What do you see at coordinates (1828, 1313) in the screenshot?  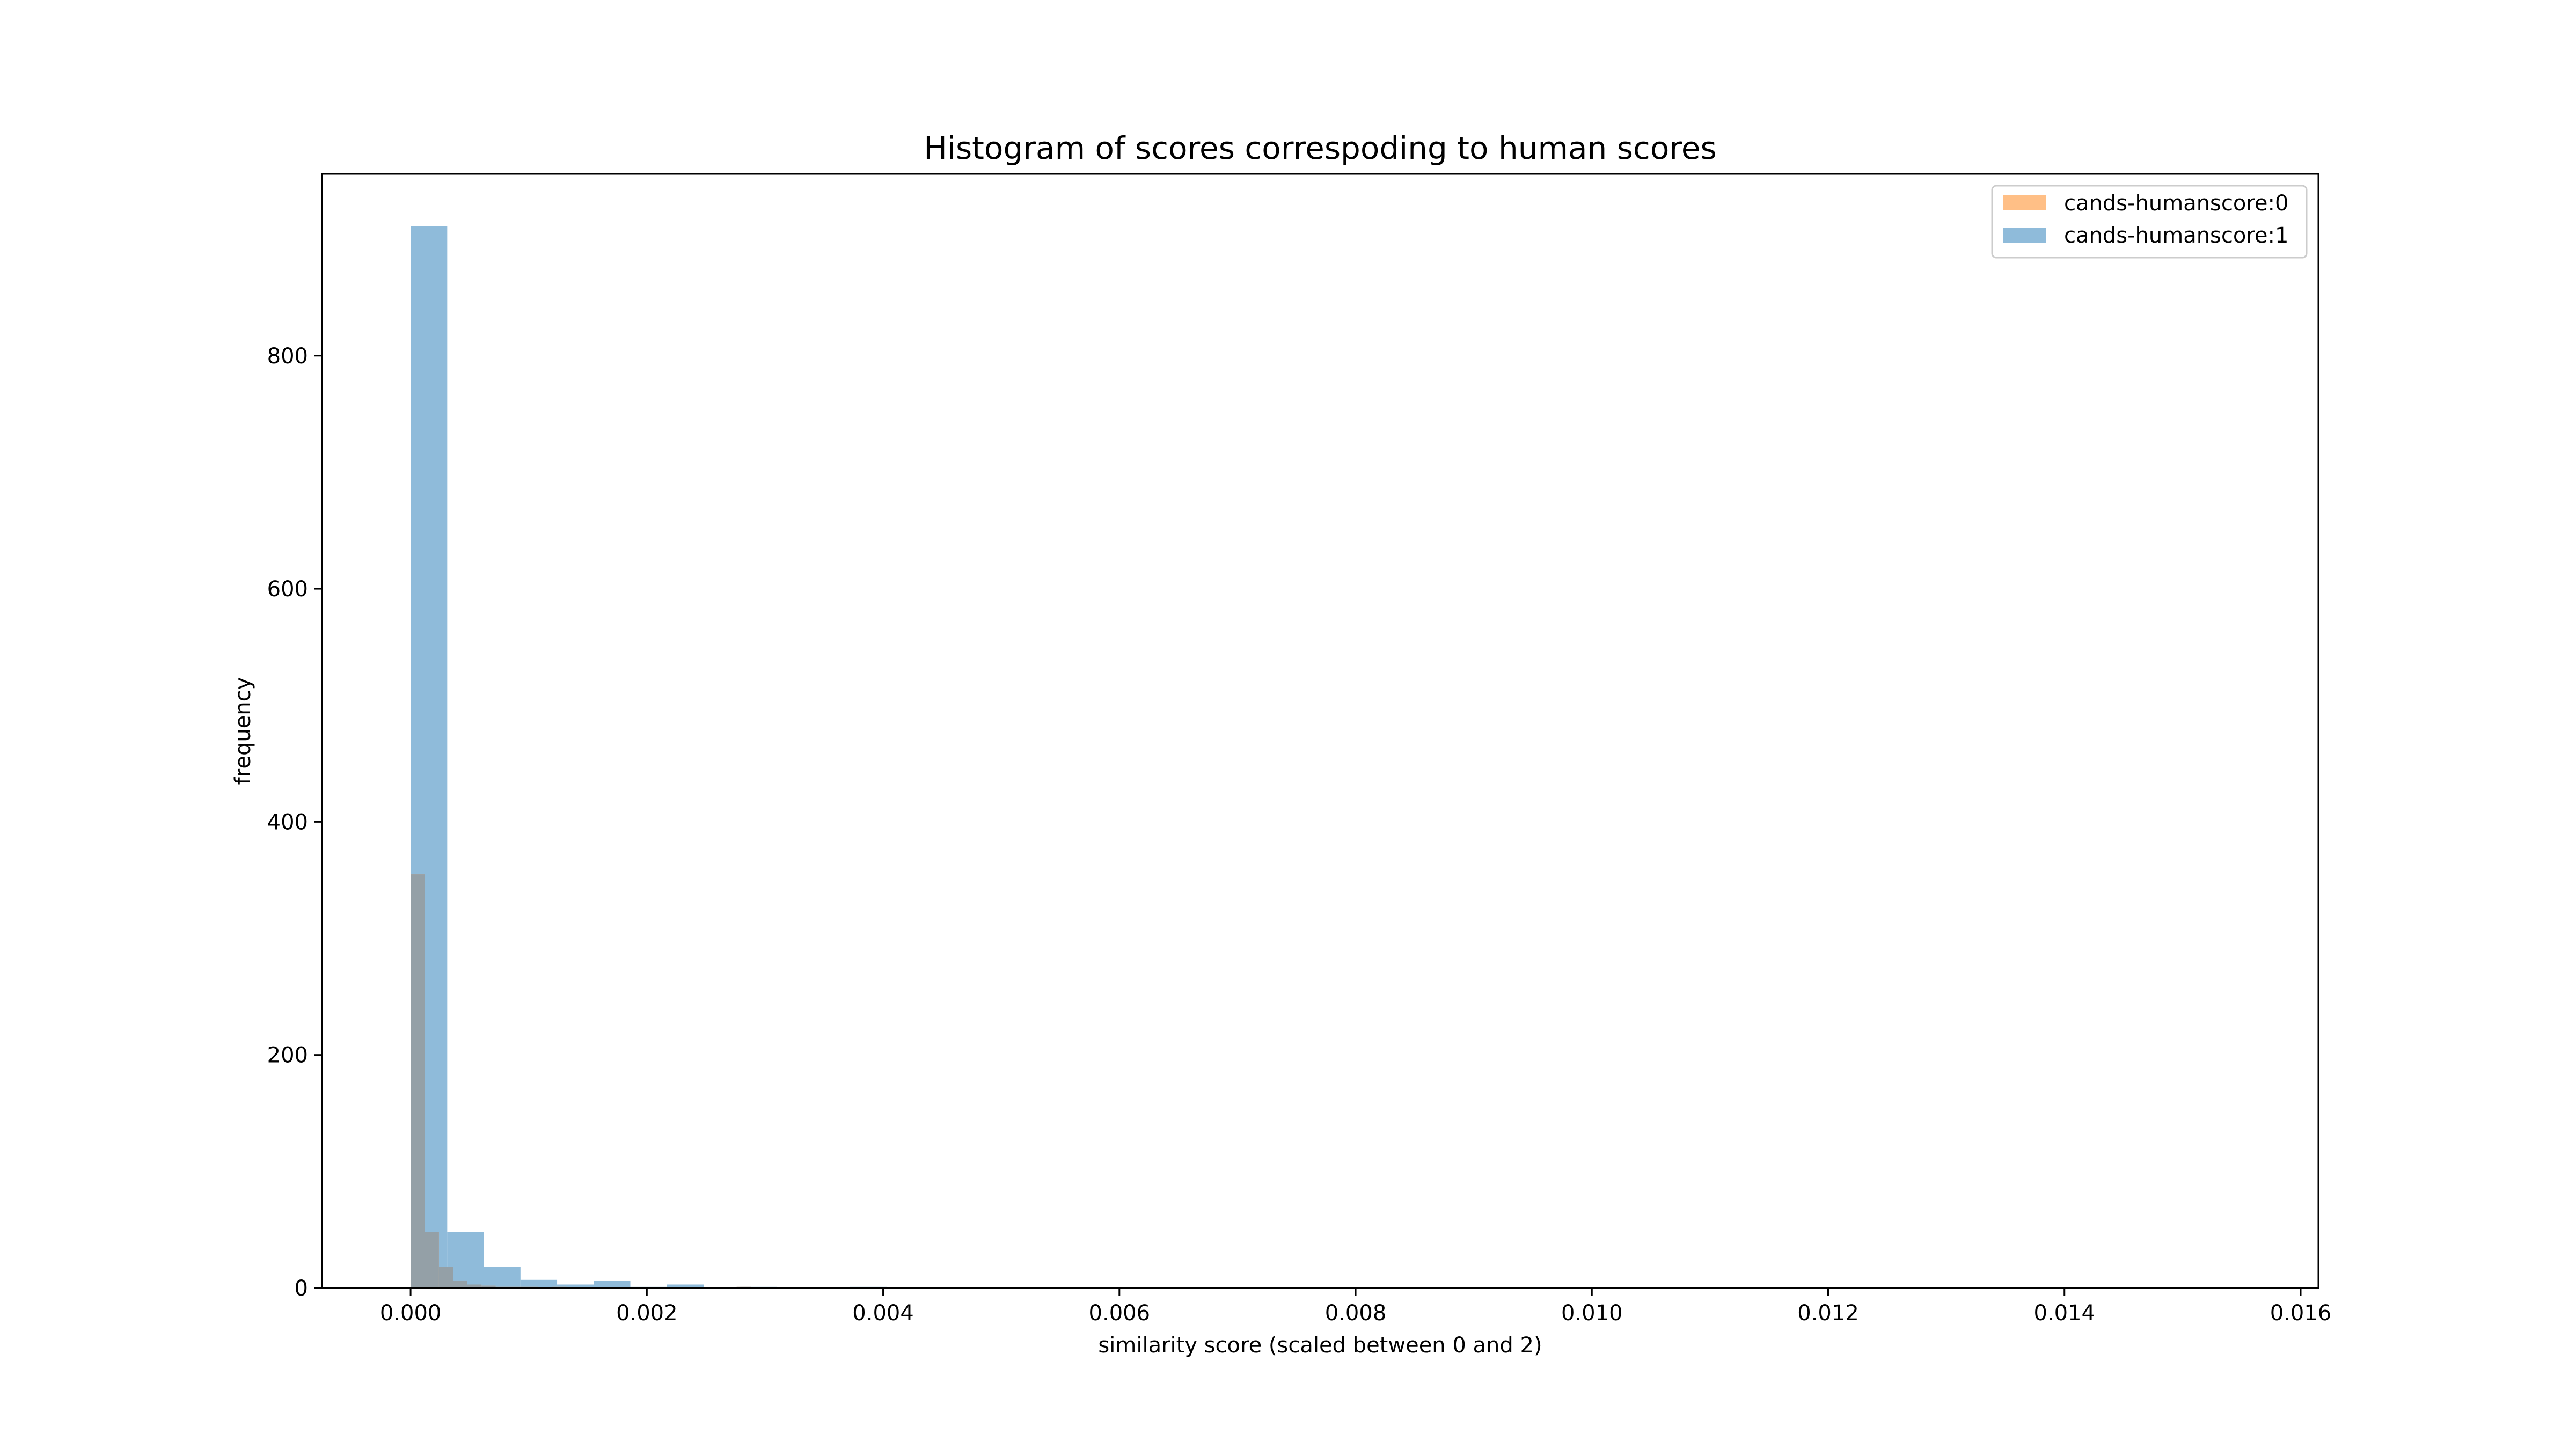 I see `x-tick-label-6: 0.012` at bounding box center [1828, 1313].